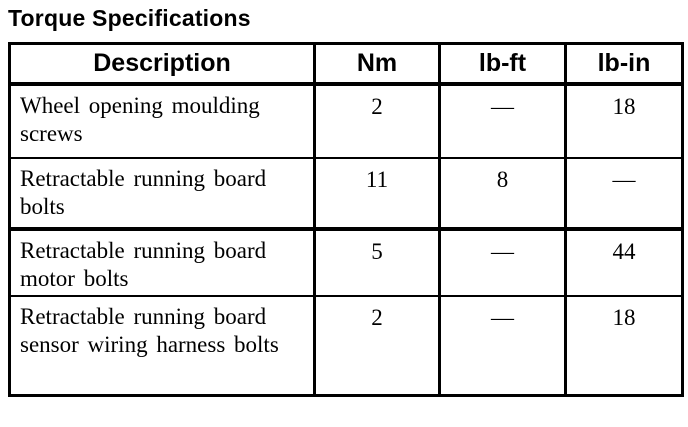 The image size is (688, 427). I want to click on description-cell: Wheel opening moulding screws, so click(162, 121).